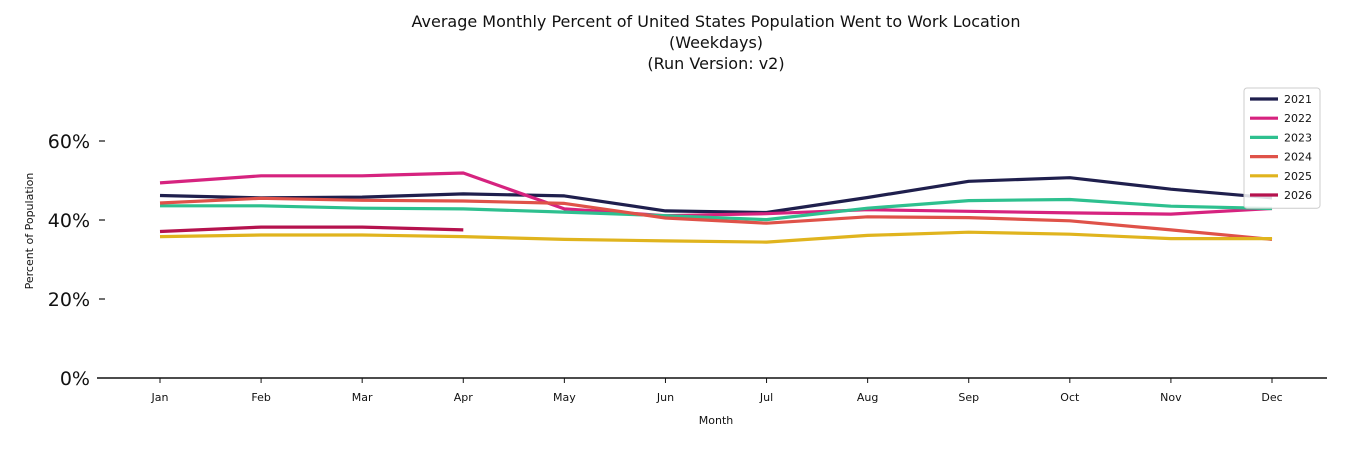  I want to click on y-tick-label: 40%, so click(69, 221).